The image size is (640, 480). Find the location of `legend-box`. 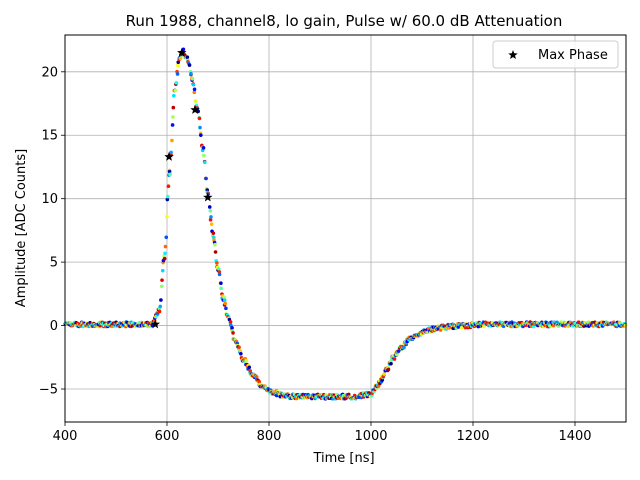

legend-box is located at coordinates (555, 54).